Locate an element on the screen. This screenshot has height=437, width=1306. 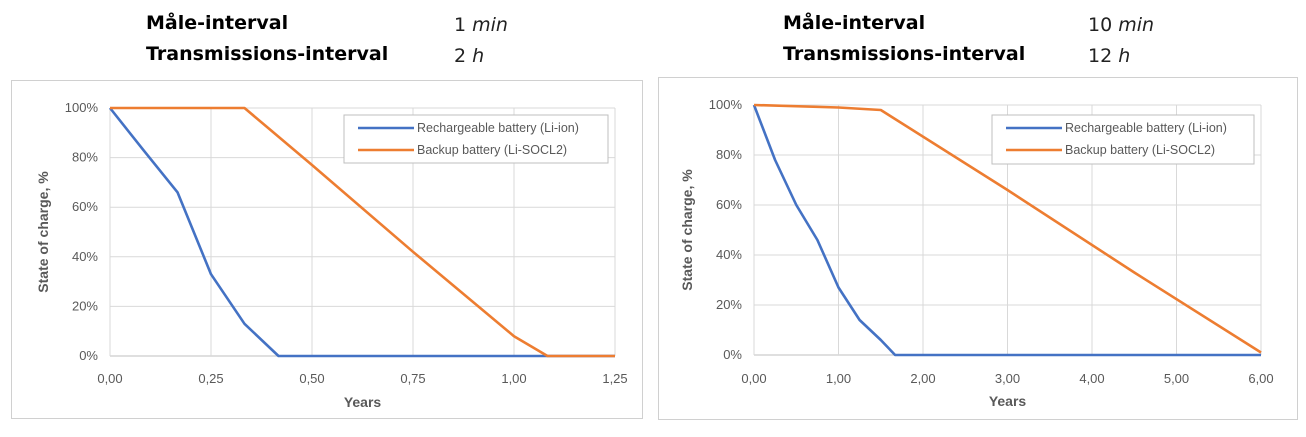
x-tick-label: 4,00 is located at coordinates (1091, 378).